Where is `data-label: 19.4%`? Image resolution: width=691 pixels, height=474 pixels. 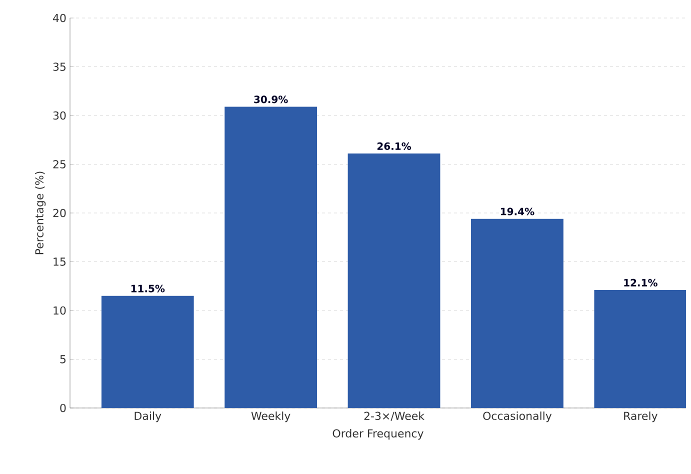 data-label: 19.4% is located at coordinates (517, 212).